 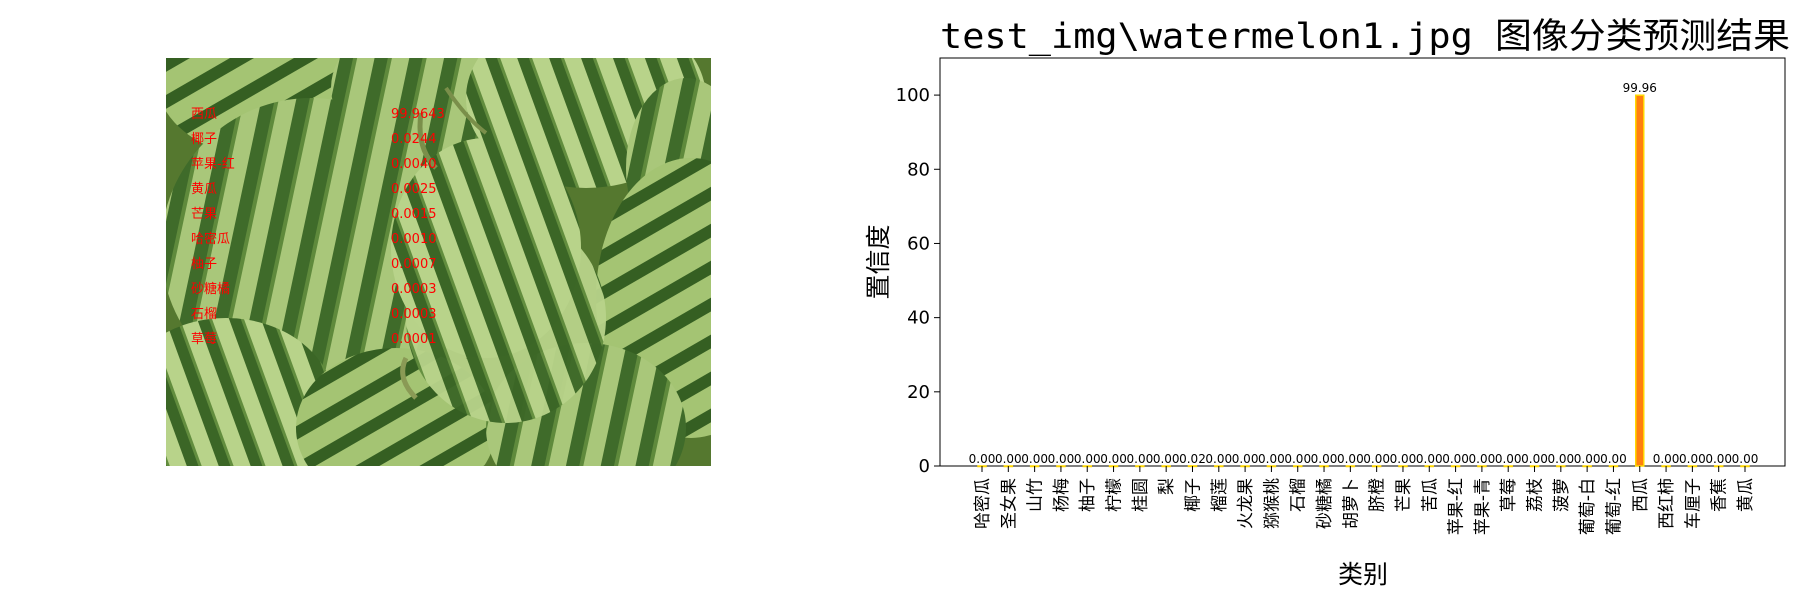 I want to click on x-tick-label: 葡萄-红, so click(x=1614, y=506).